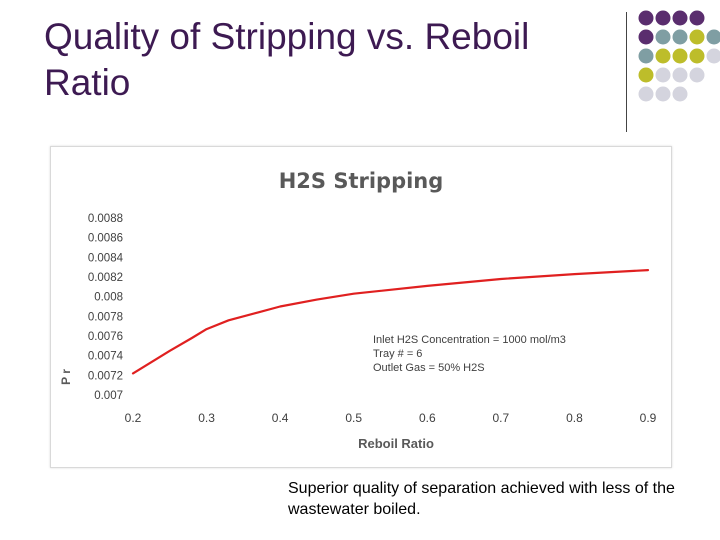 The image size is (720, 540). I want to click on title-divider, so click(626, 72).